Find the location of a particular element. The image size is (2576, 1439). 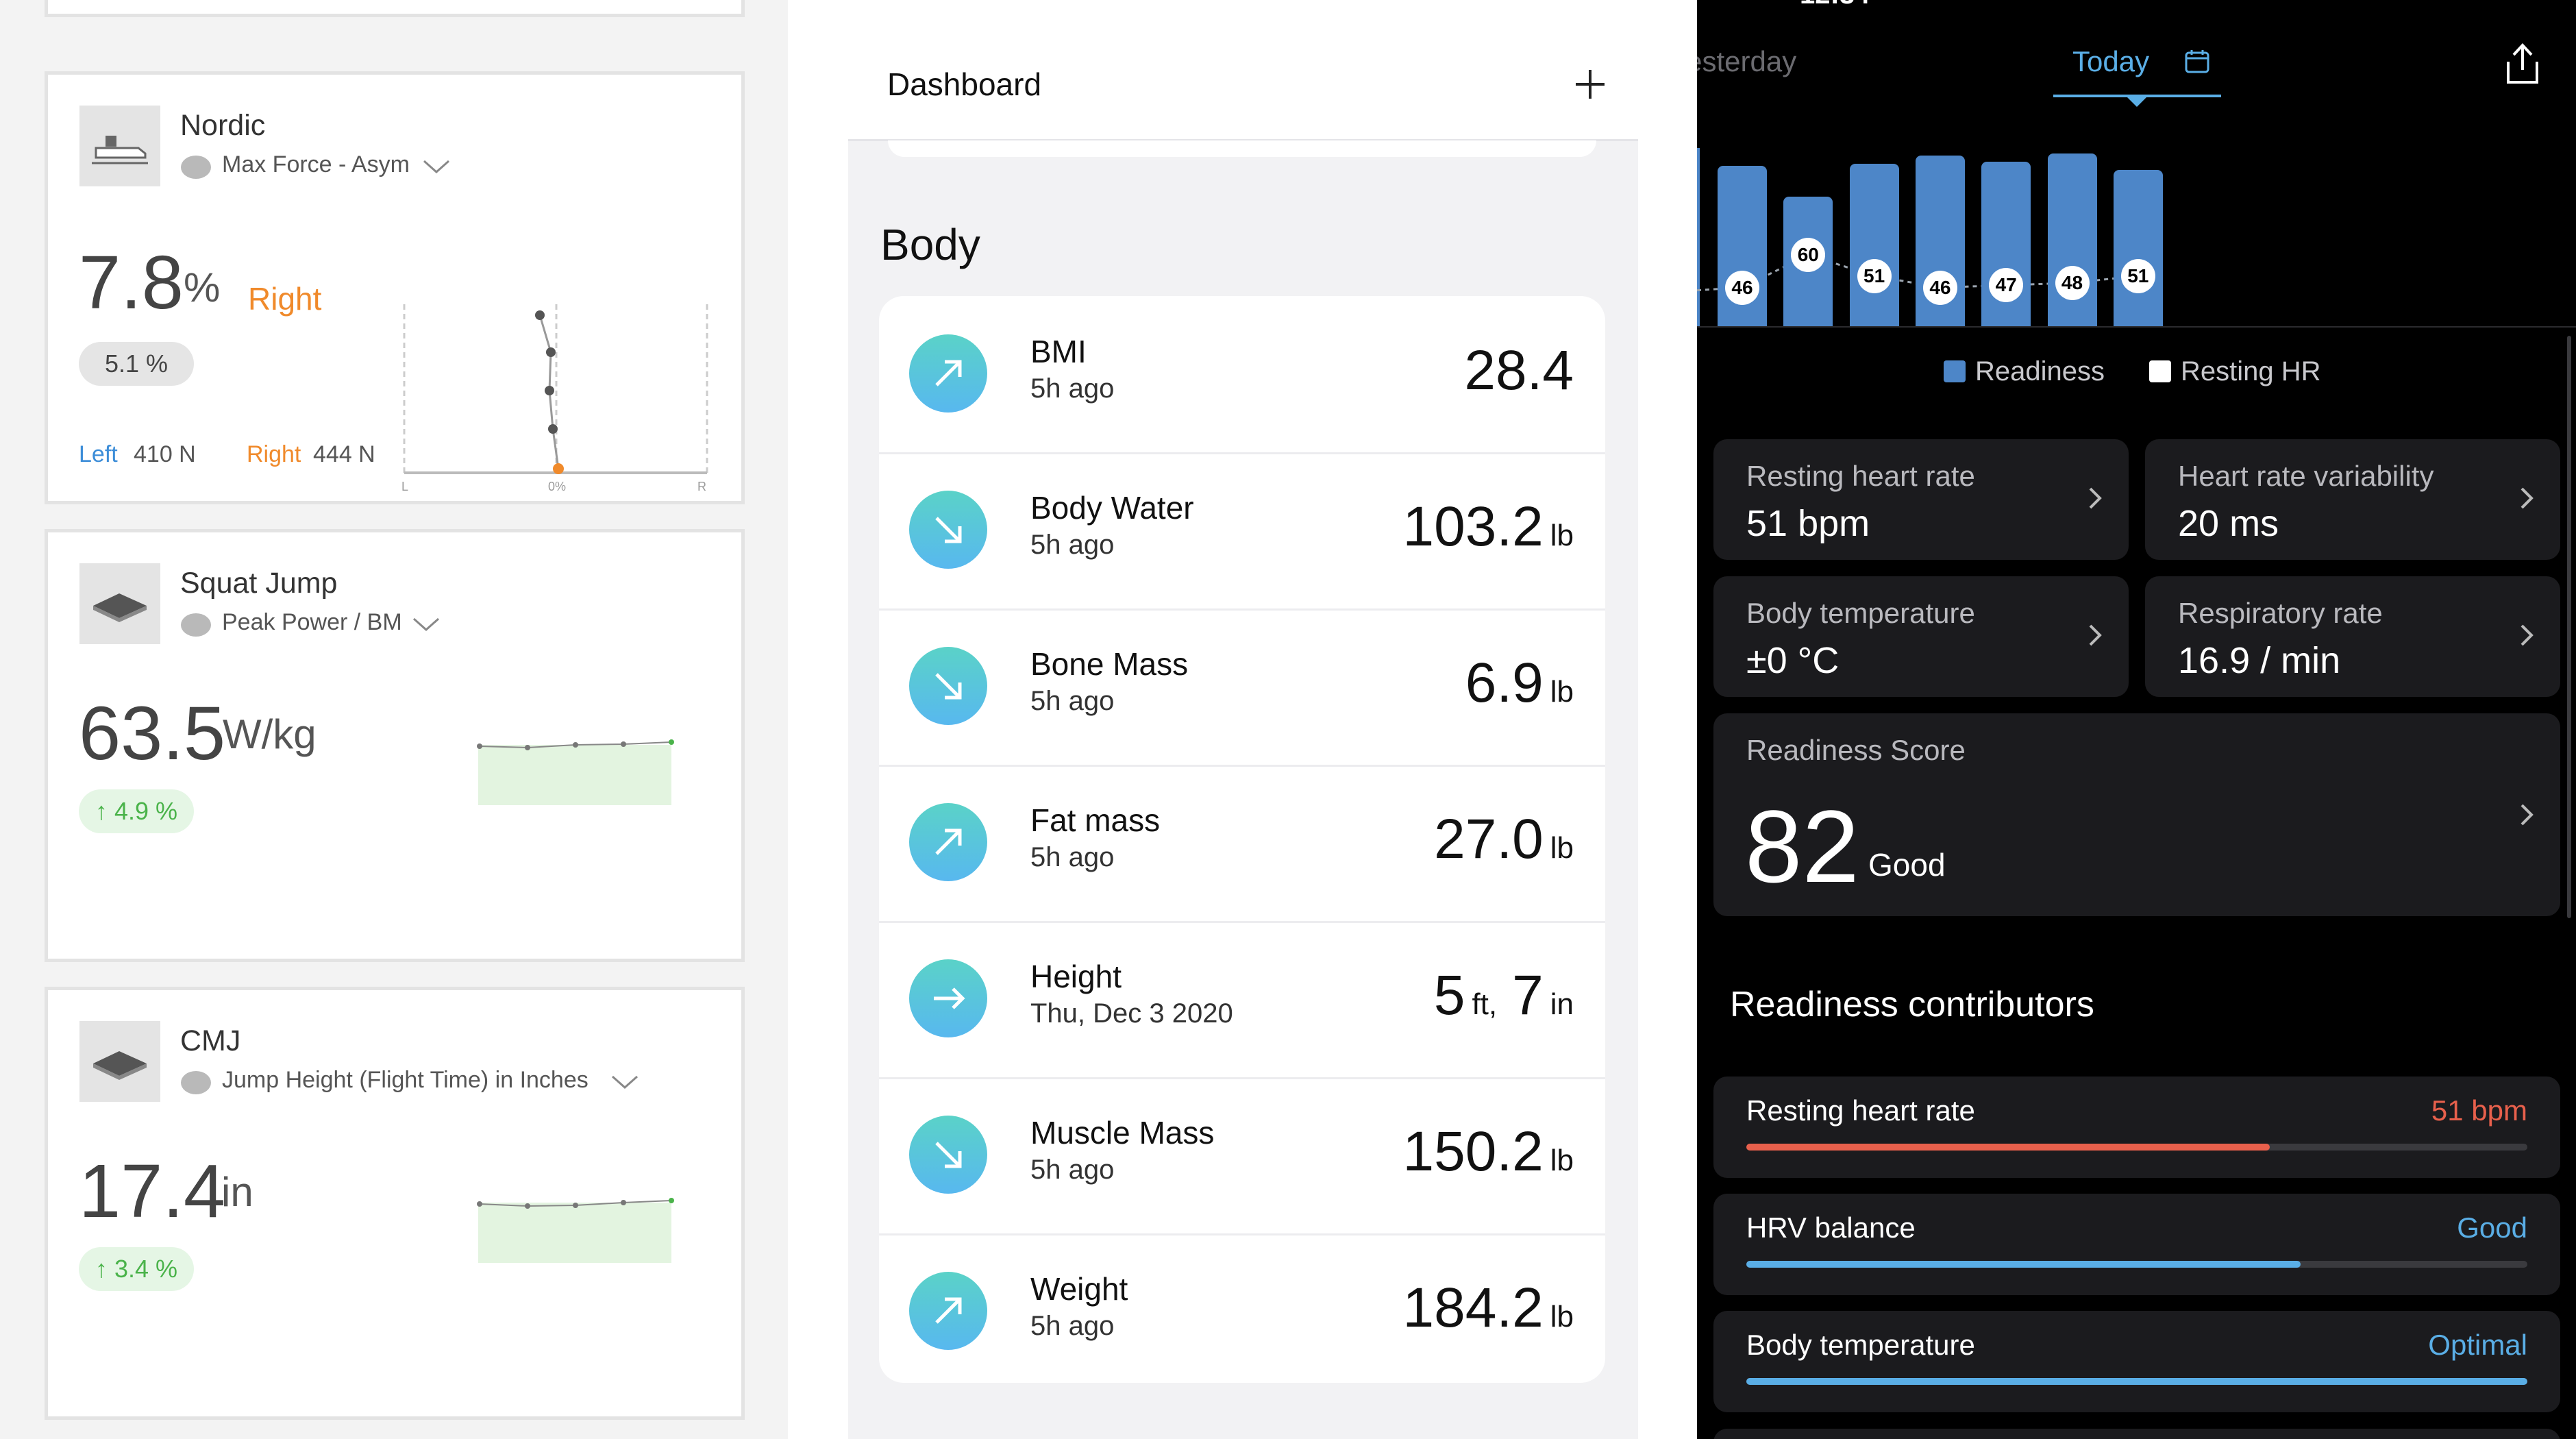

tile-label: Body temperature is located at coordinates (1860, 613).